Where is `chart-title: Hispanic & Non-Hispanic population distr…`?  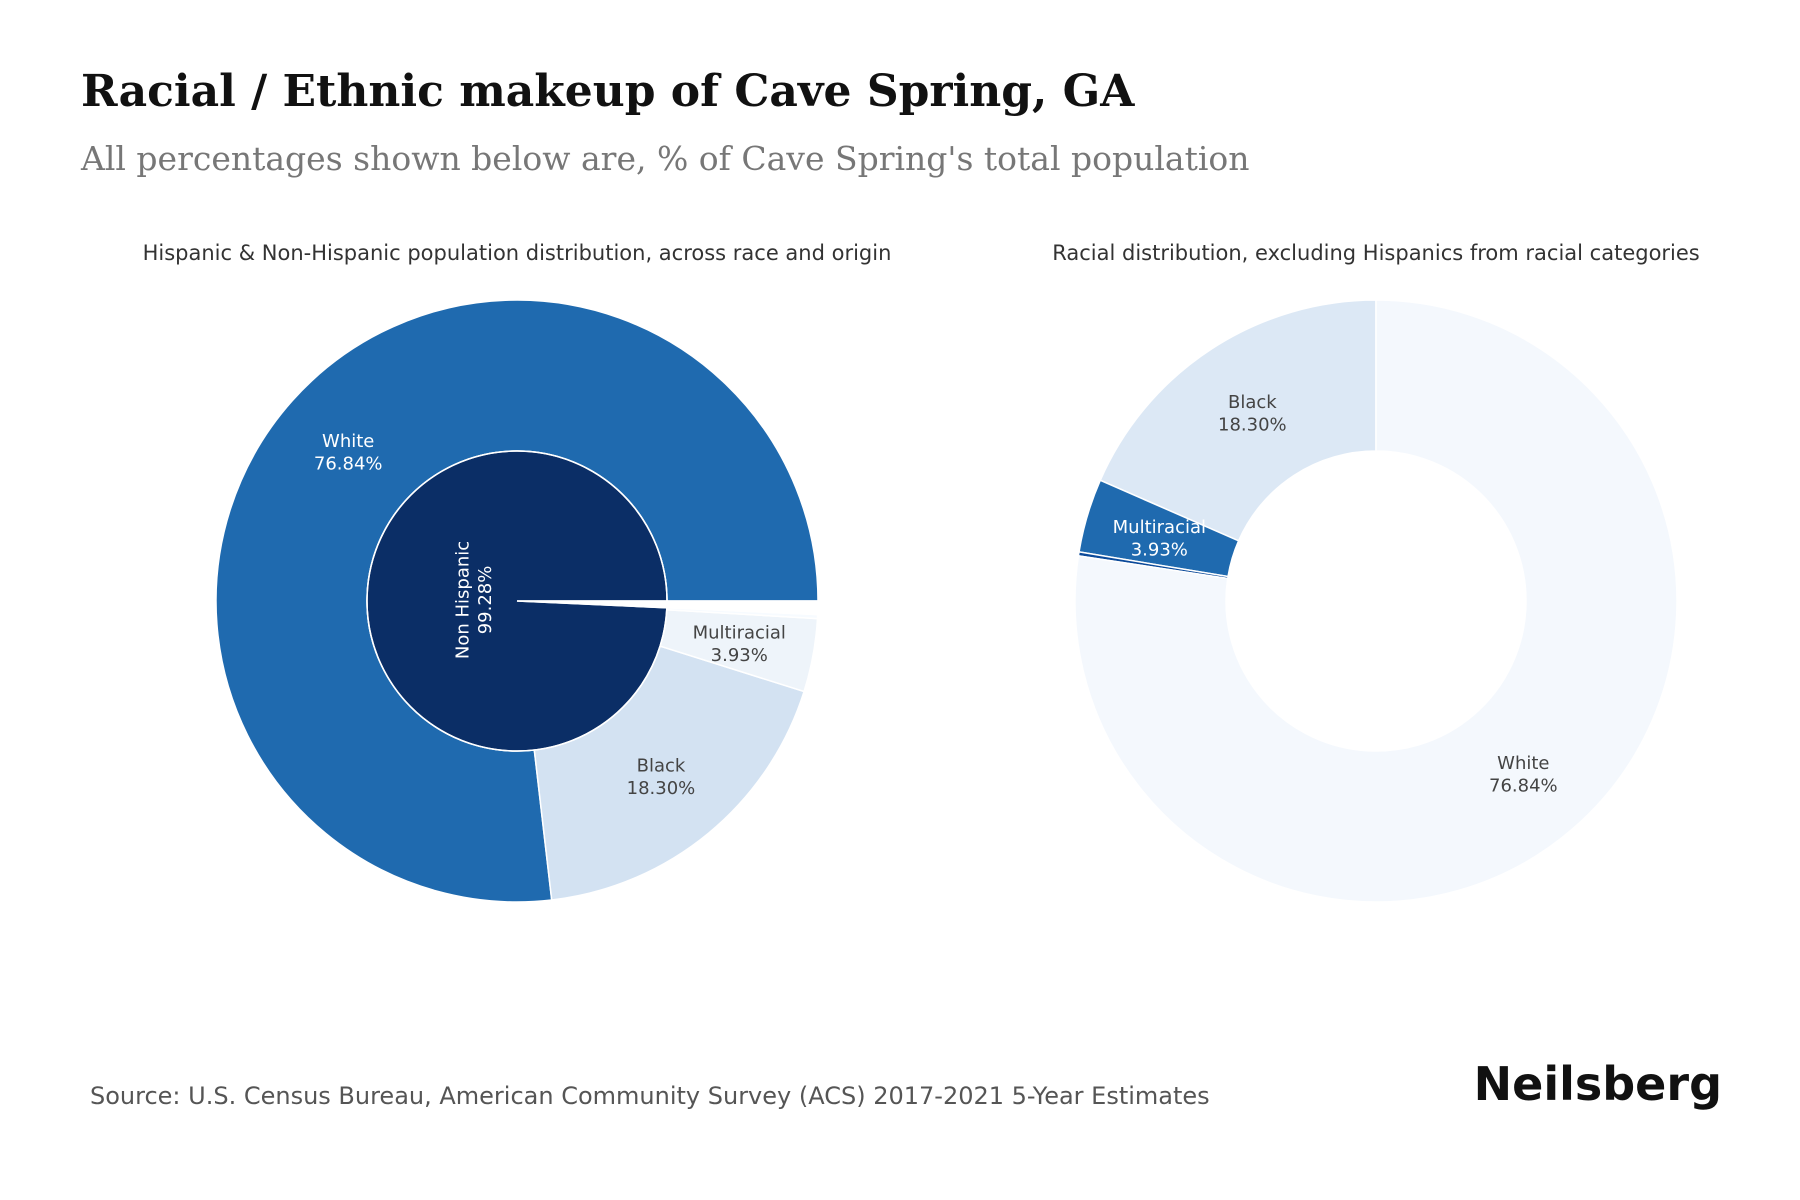
chart-title: Hispanic & Non-Hispanic population distr… is located at coordinates (517, 253).